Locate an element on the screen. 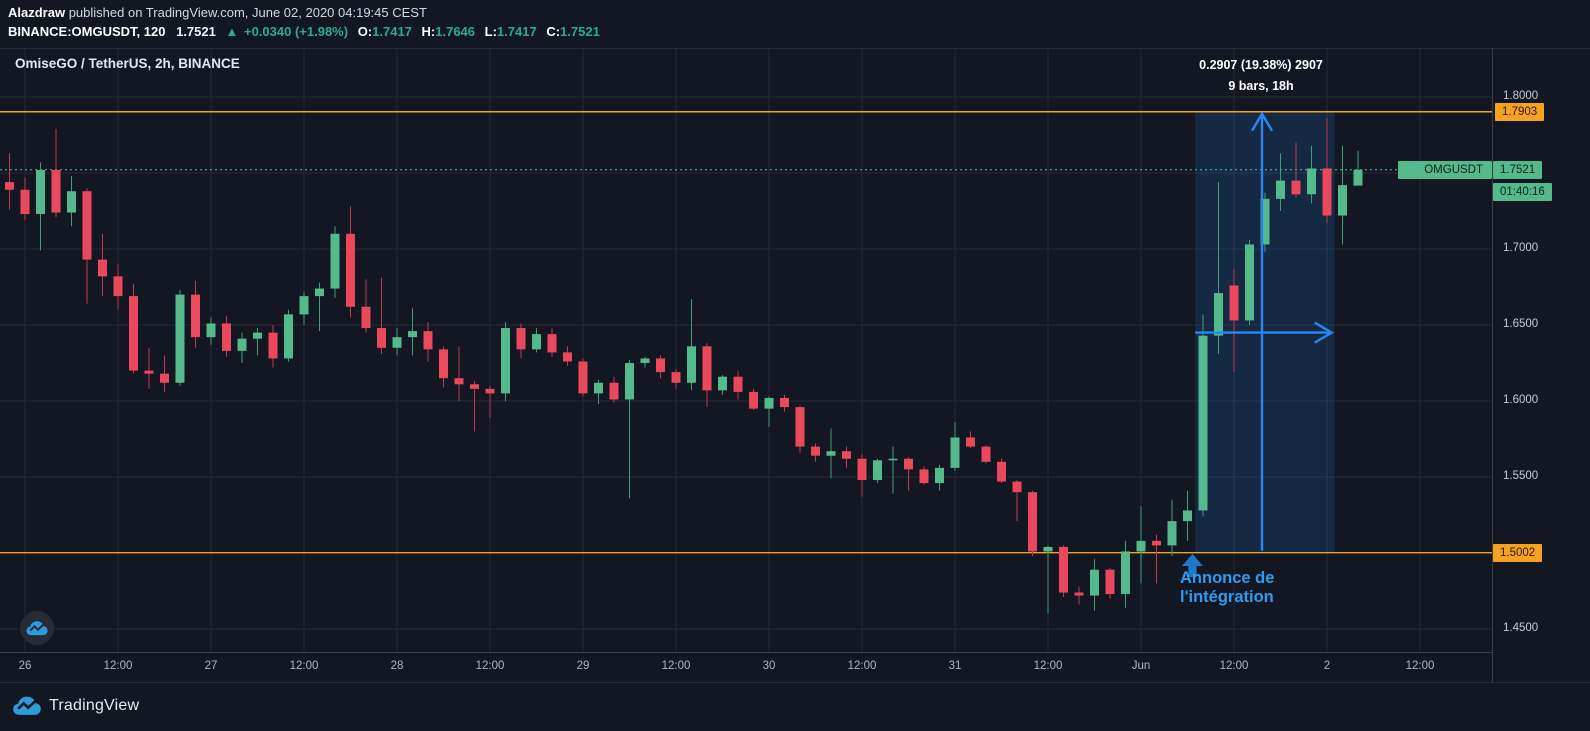 The height and width of the screenshot is (731, 1590). chart-legend: OmiseGO / TetherUS, 2h, BINANCE is located at coordinates (127, 63).